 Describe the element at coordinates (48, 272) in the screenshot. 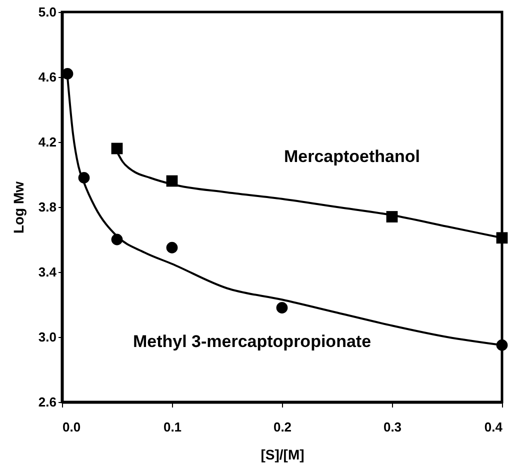

I see `y-tick-label: 3.4` at that location.